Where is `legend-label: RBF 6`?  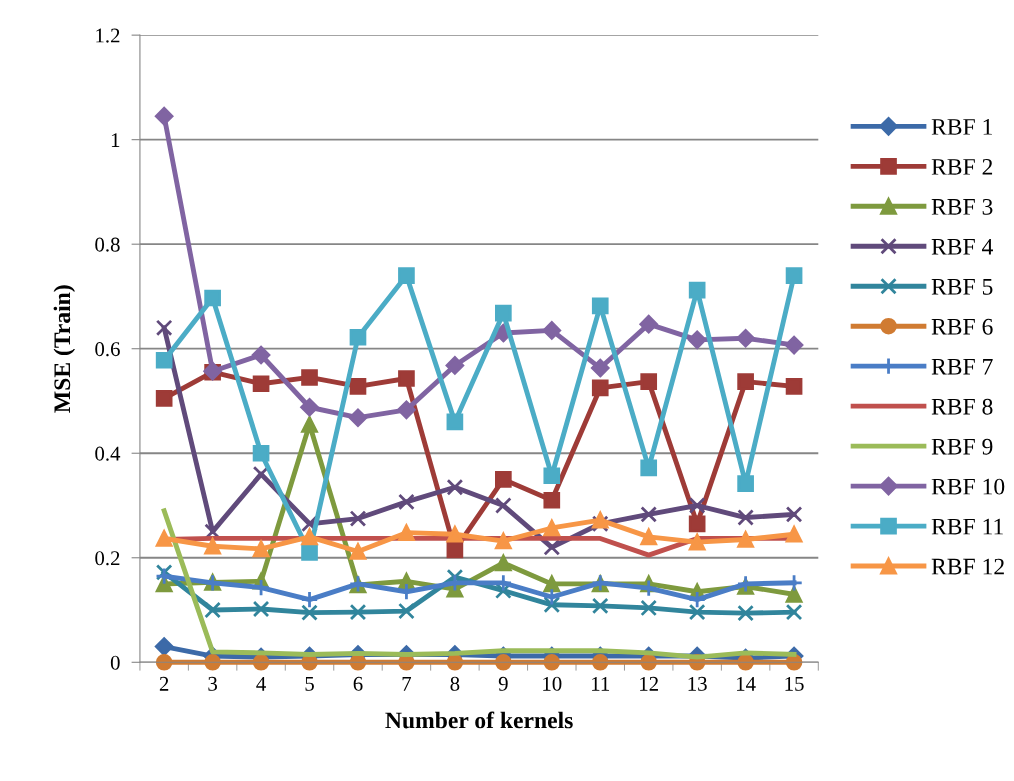
legend-label: RBF 6 is located at coordinates (962, 326).